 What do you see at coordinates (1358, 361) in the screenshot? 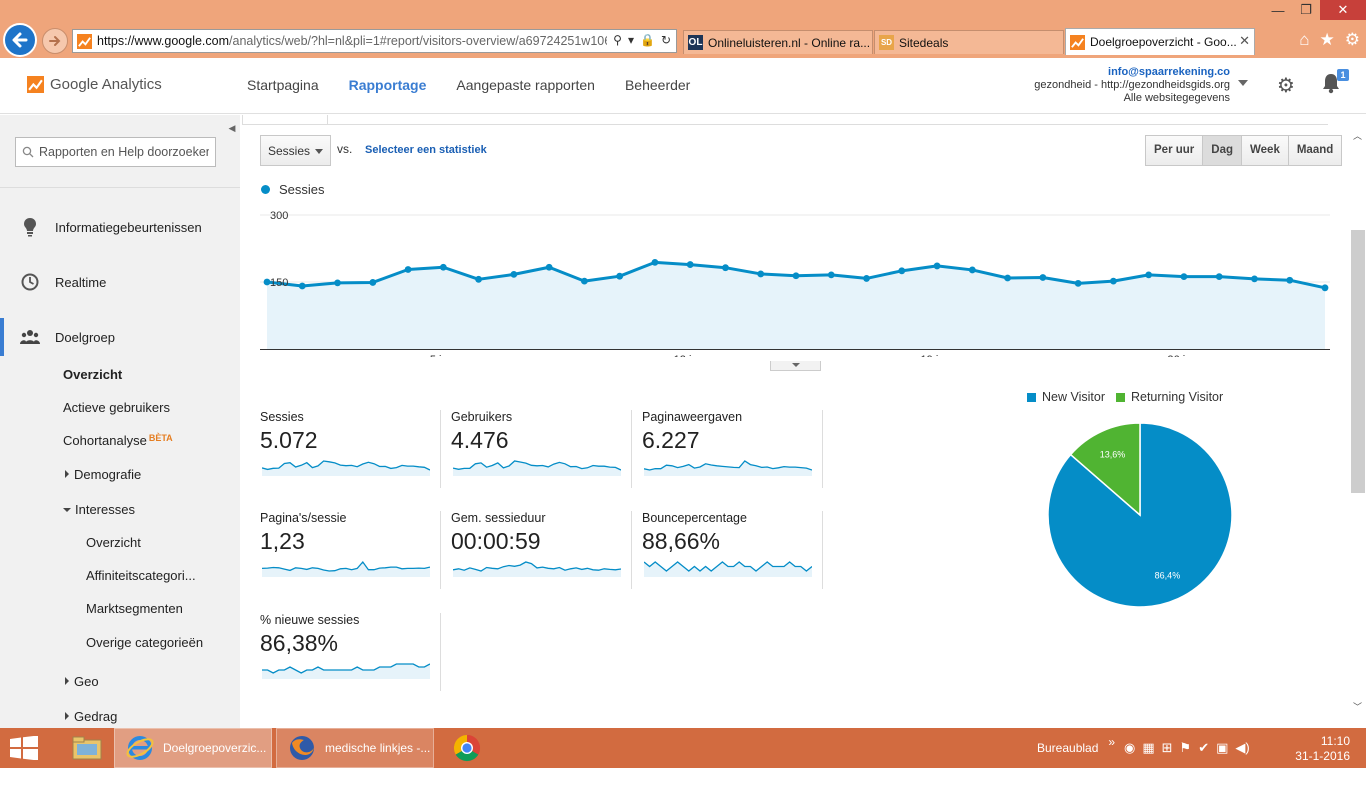
I see `scroll-thumb` at bounding box center [1358, 361].